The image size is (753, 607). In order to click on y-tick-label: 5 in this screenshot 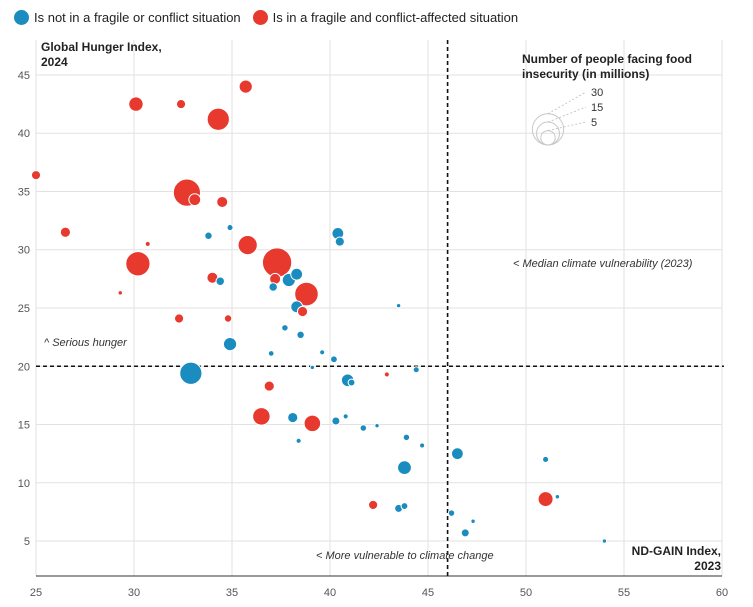, I will do `click(27, 542)`.